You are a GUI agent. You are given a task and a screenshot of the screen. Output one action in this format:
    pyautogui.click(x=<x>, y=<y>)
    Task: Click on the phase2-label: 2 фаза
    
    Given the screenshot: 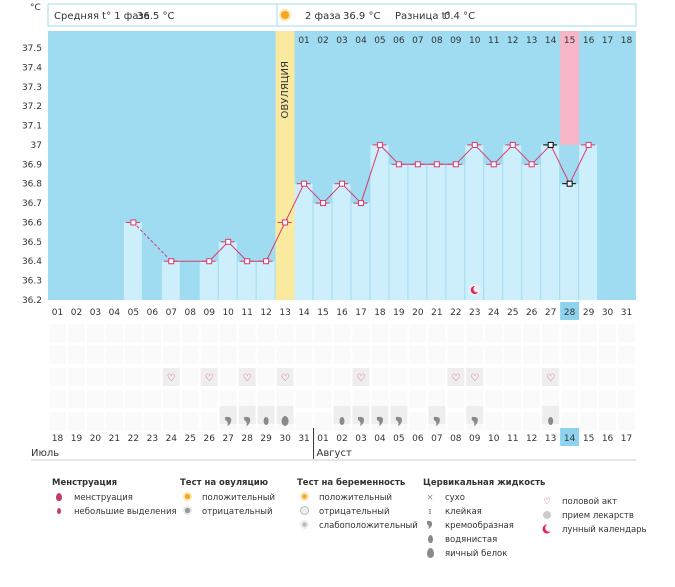 What is the action you would take?
    pyautogui.click(x=323, y=16)
    